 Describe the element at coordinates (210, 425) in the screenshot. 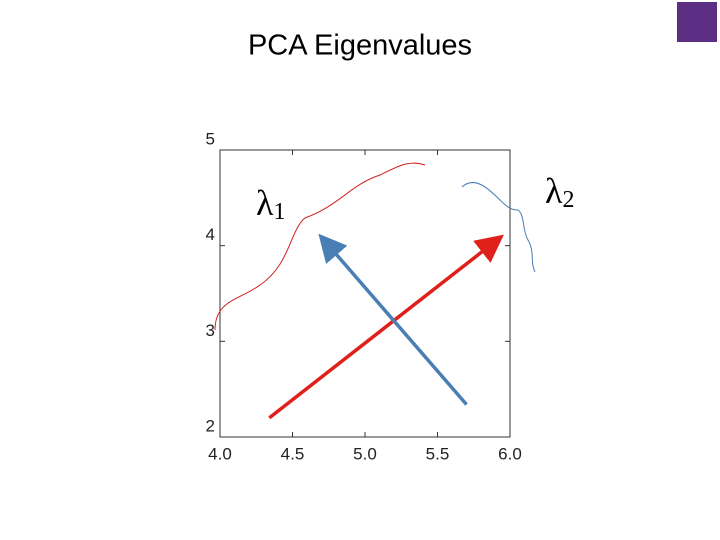

I see `y-tick-label: 2` at that location.